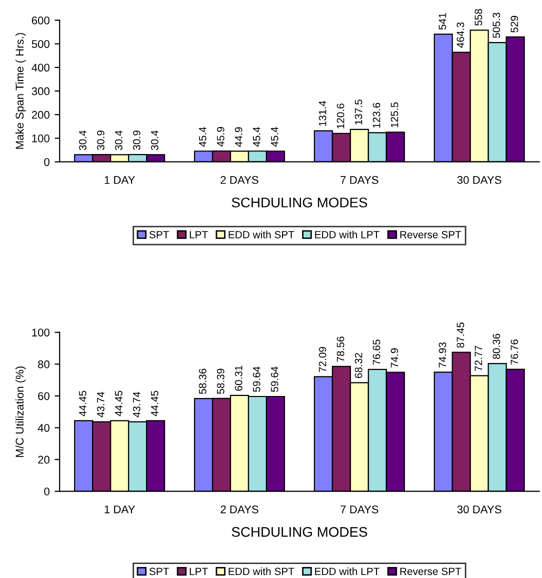  I want to click on y-tick-label: 500, so click(41, 44).